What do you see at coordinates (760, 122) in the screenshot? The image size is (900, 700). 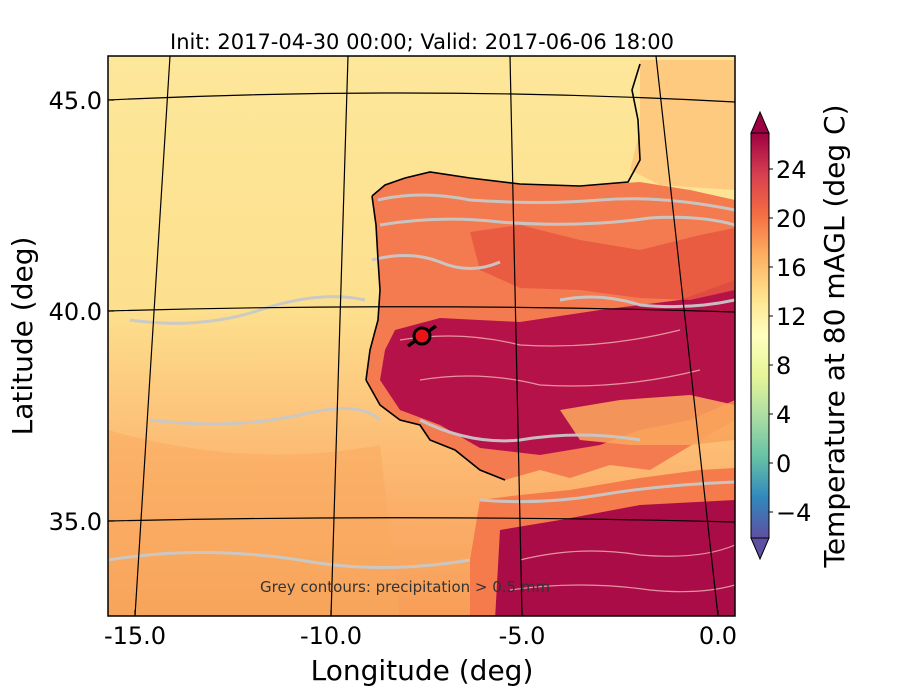 I see `colorbar-extend-max` at bounding box center [760, 122].